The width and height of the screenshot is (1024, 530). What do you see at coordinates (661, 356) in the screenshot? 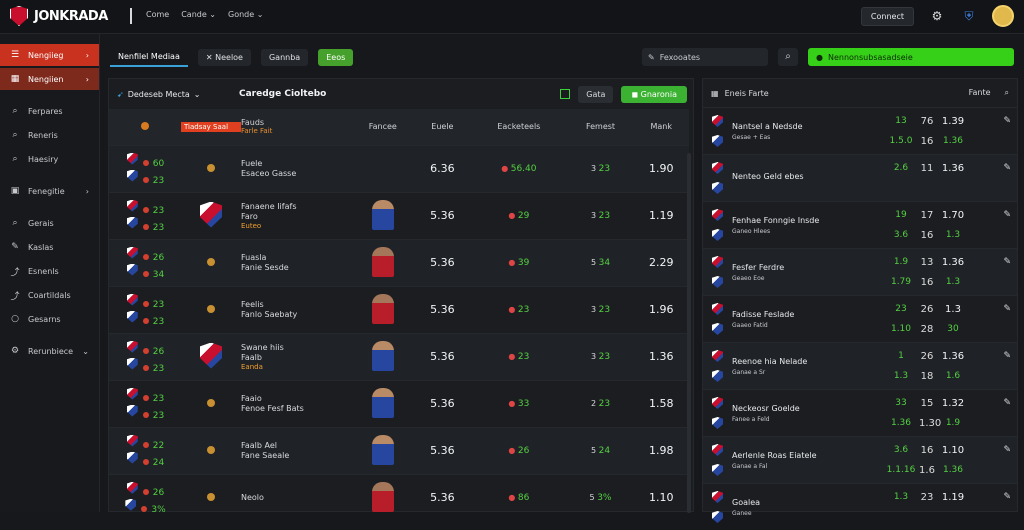
I see `odds-cell: 1.36` at bounding box center [661, 356].